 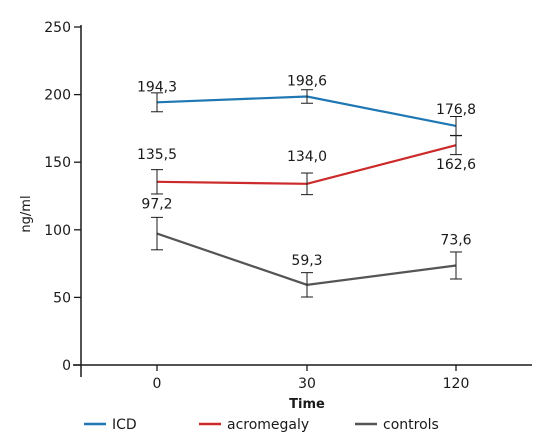 I want to click on y-tick-label: 0, so click(x=66, y=366).